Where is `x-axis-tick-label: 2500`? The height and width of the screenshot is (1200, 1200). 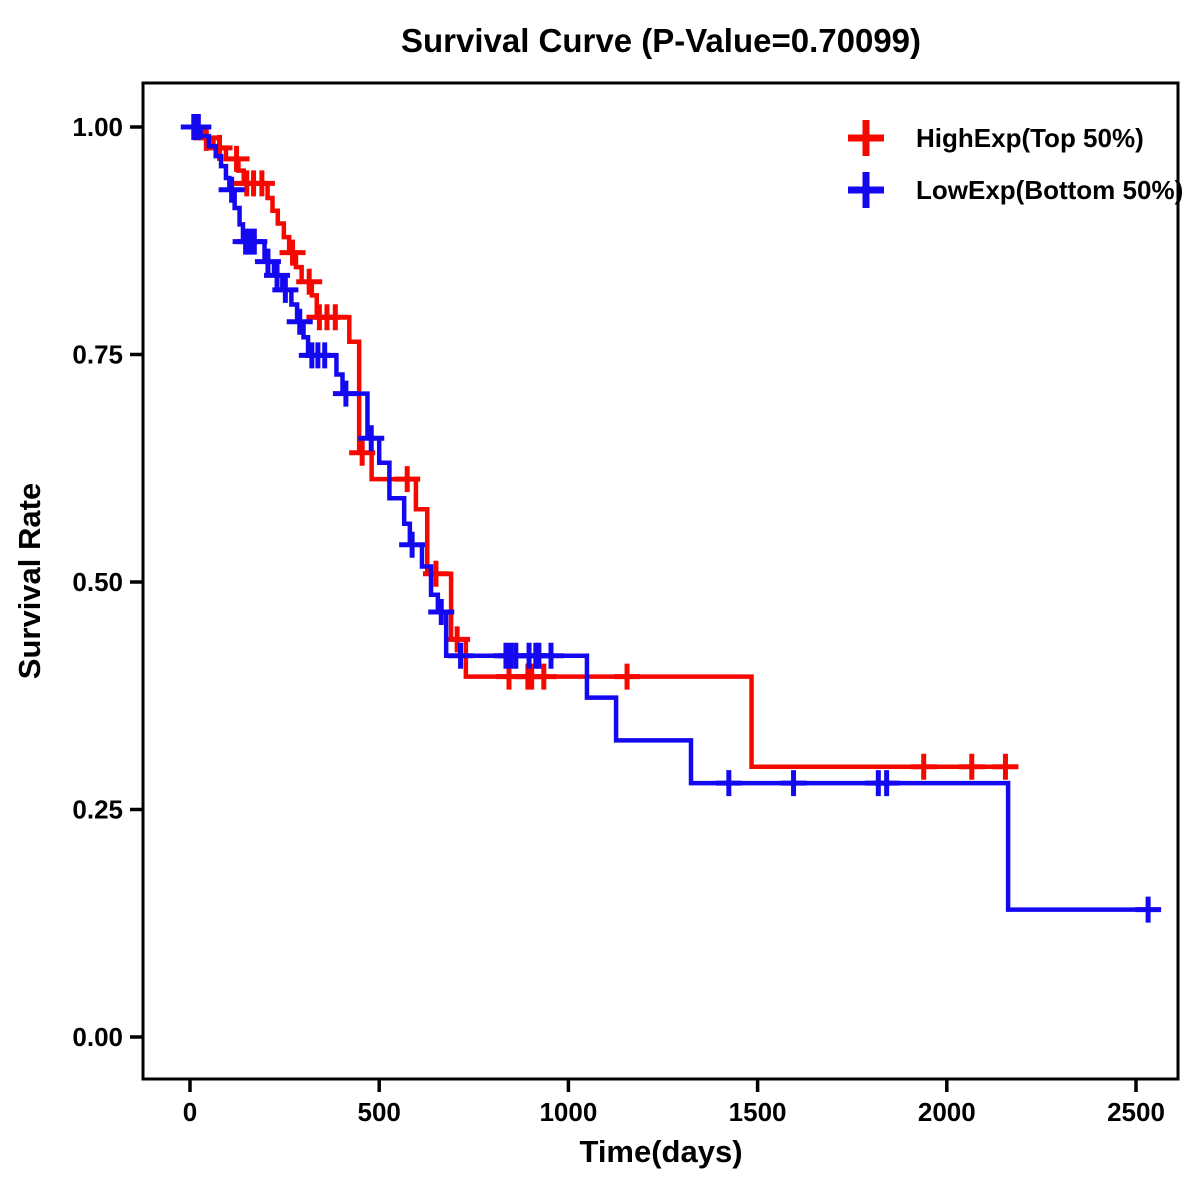
x-axis-tick-label: 2500 is located at coordinates (1136, 1112).